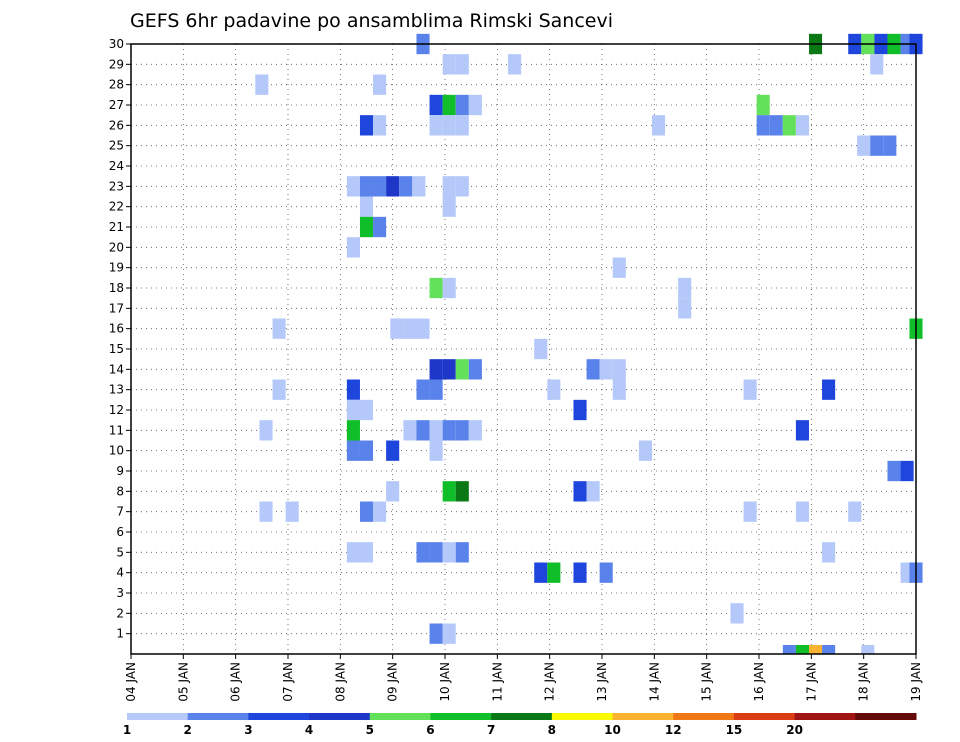  What do you see at coordinates (759, 682) in the screenshot?
I see `x-tick-label: 16 JAN` at bounding box center [759, 682].